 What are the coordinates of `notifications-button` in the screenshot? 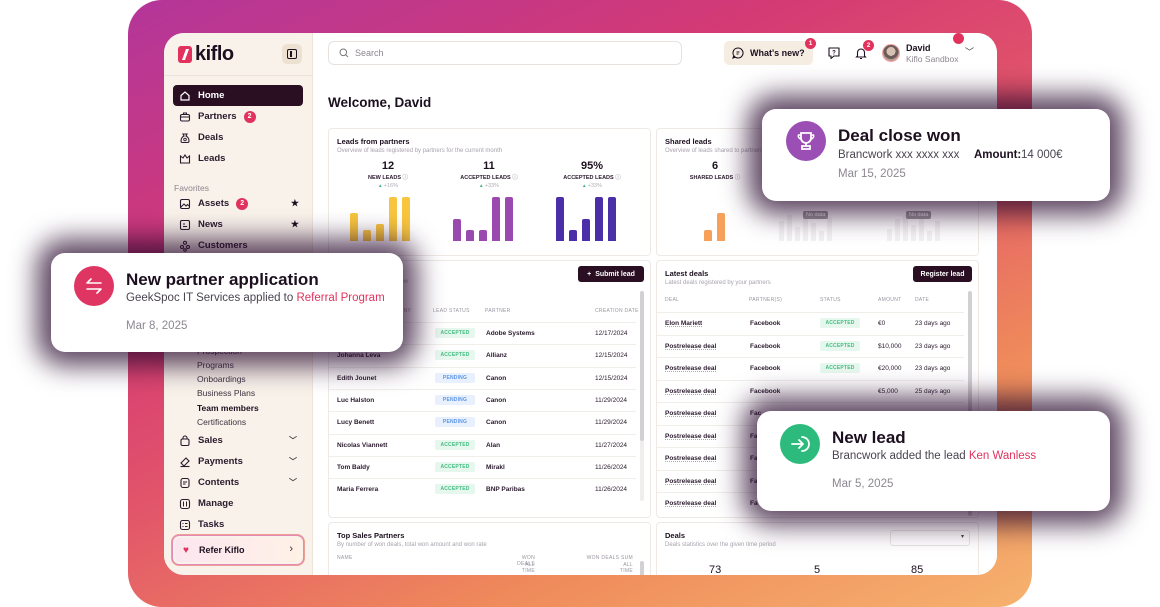 It's located at (861, 53).